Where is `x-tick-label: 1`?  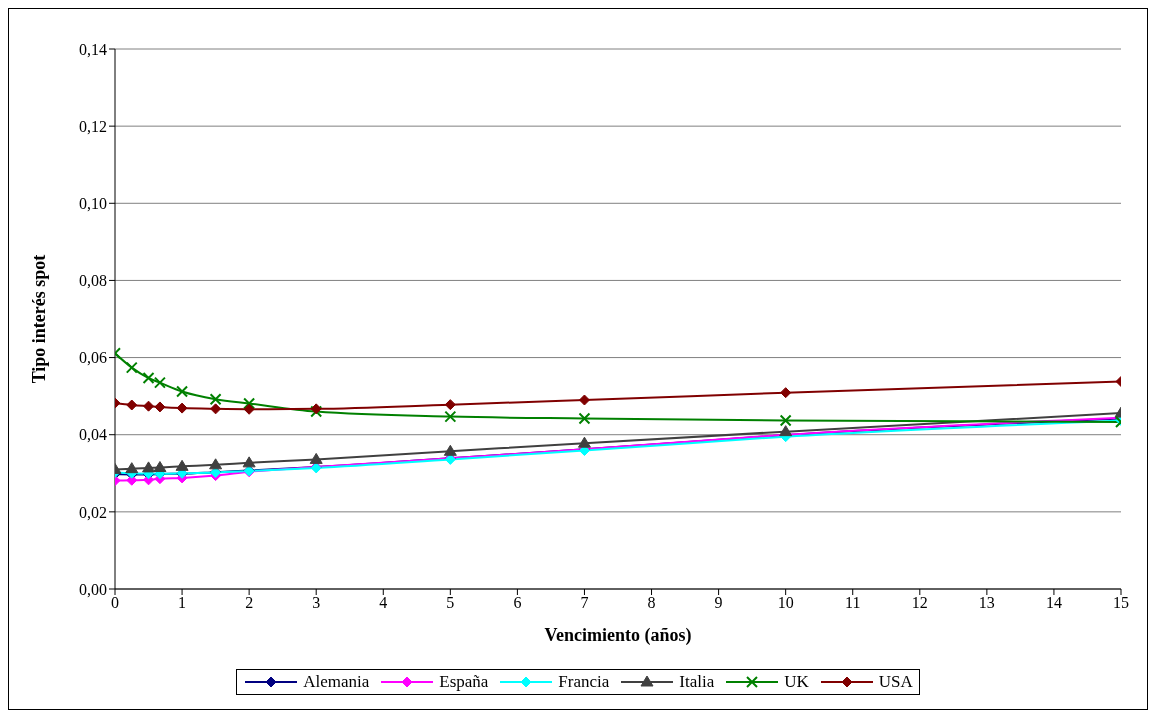 x-tick-label: 1 is located at coordinates (182, 603).